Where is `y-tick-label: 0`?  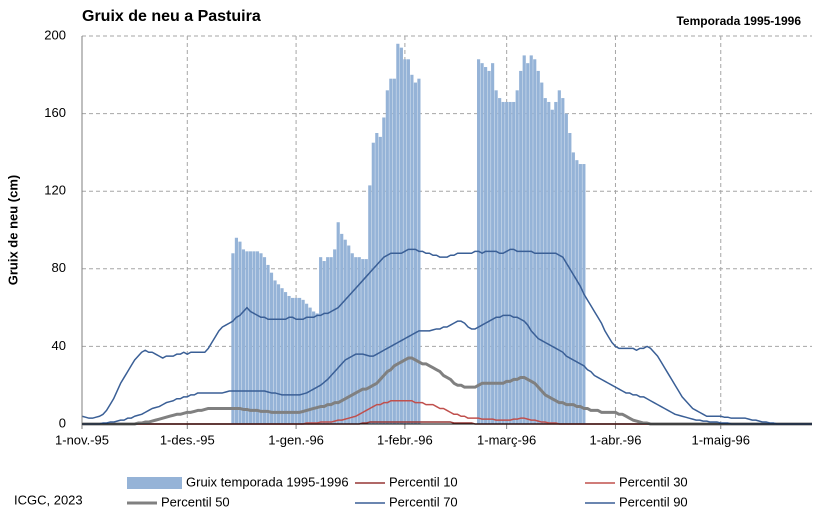
y-tick-label: 0 is located at coordinates (62, 422).